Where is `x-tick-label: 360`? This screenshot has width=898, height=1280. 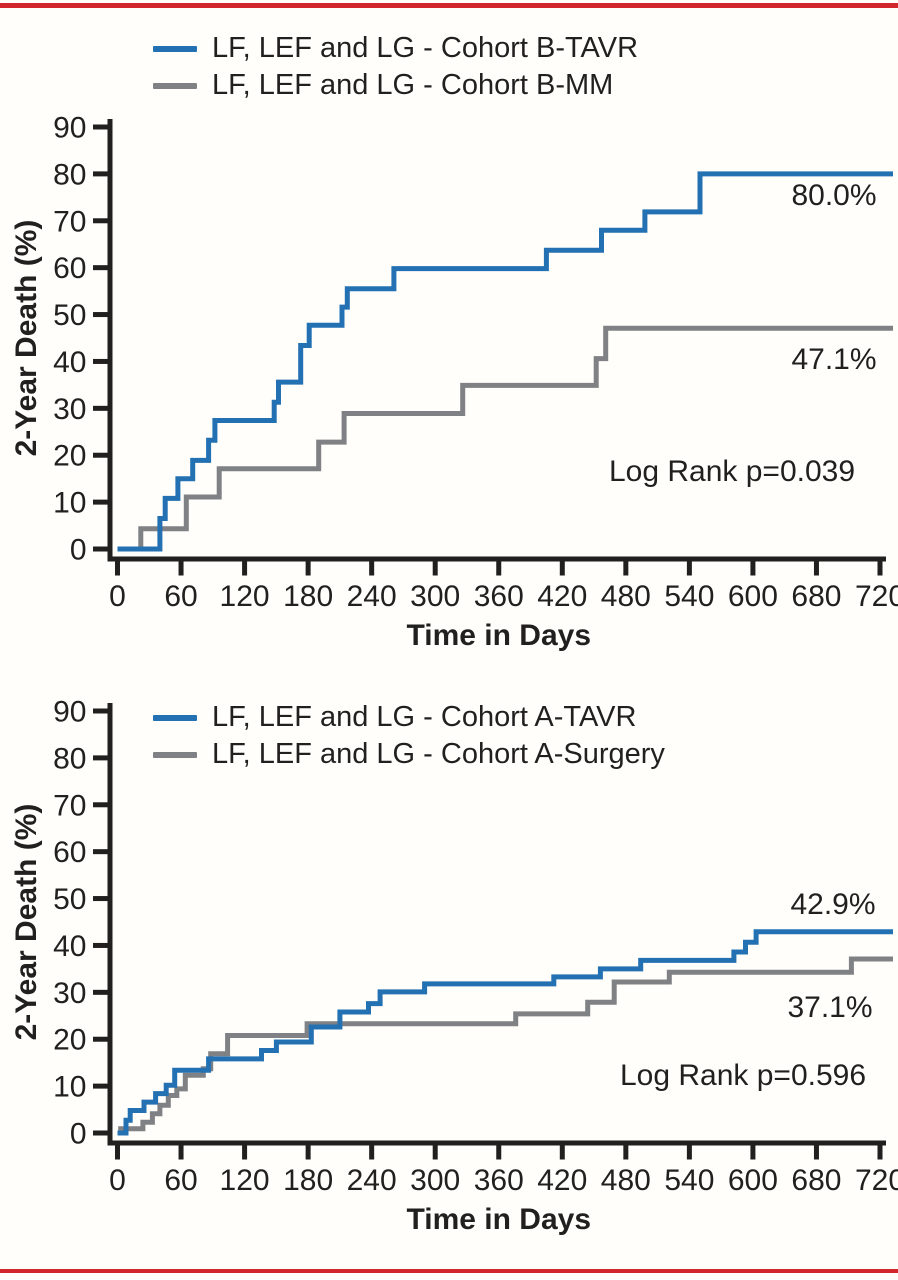
x-tick-label: 360 is located at coordinates (499, 1180).